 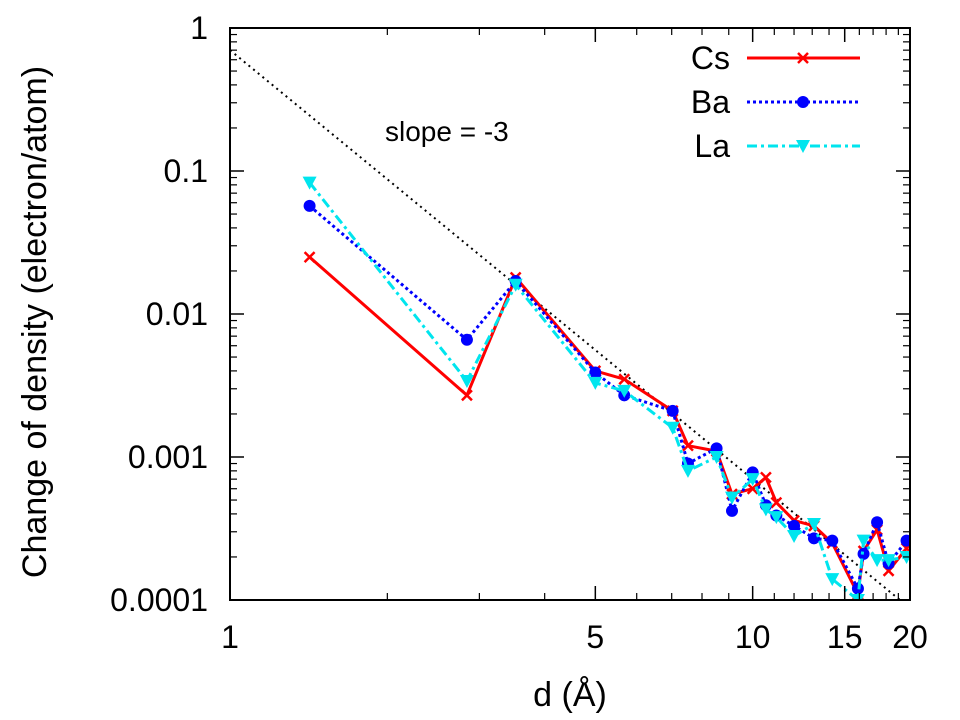 What do you see at coordinates (159, 600) in the screenshot?
I see `y-tick-label: 0.0001` at bounding box center [159, 600].